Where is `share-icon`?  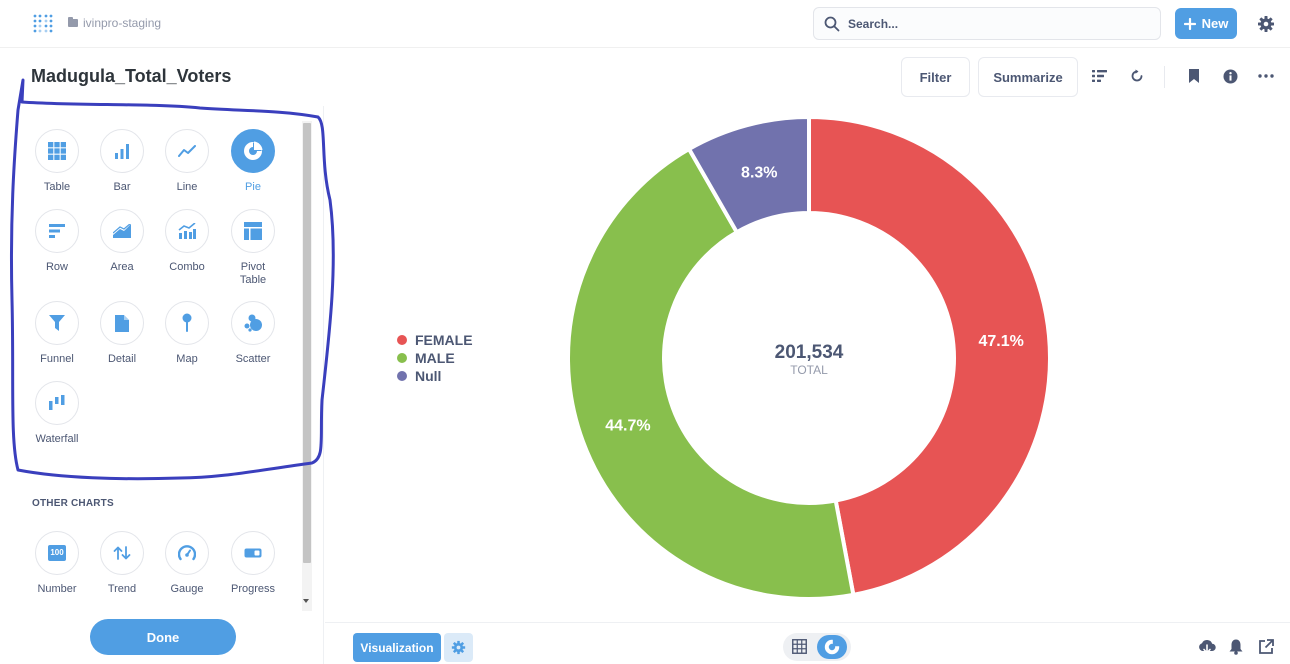 share-icon is located at coordinates (1266, 647).